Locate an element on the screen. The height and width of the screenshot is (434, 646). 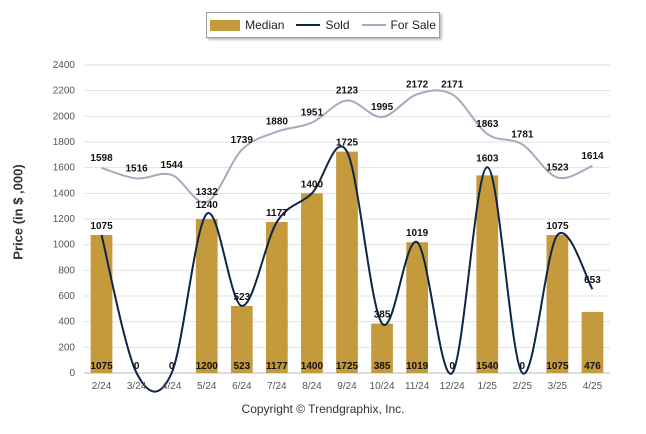
y-tick-label: 0 is located at coordinates (72, 373).